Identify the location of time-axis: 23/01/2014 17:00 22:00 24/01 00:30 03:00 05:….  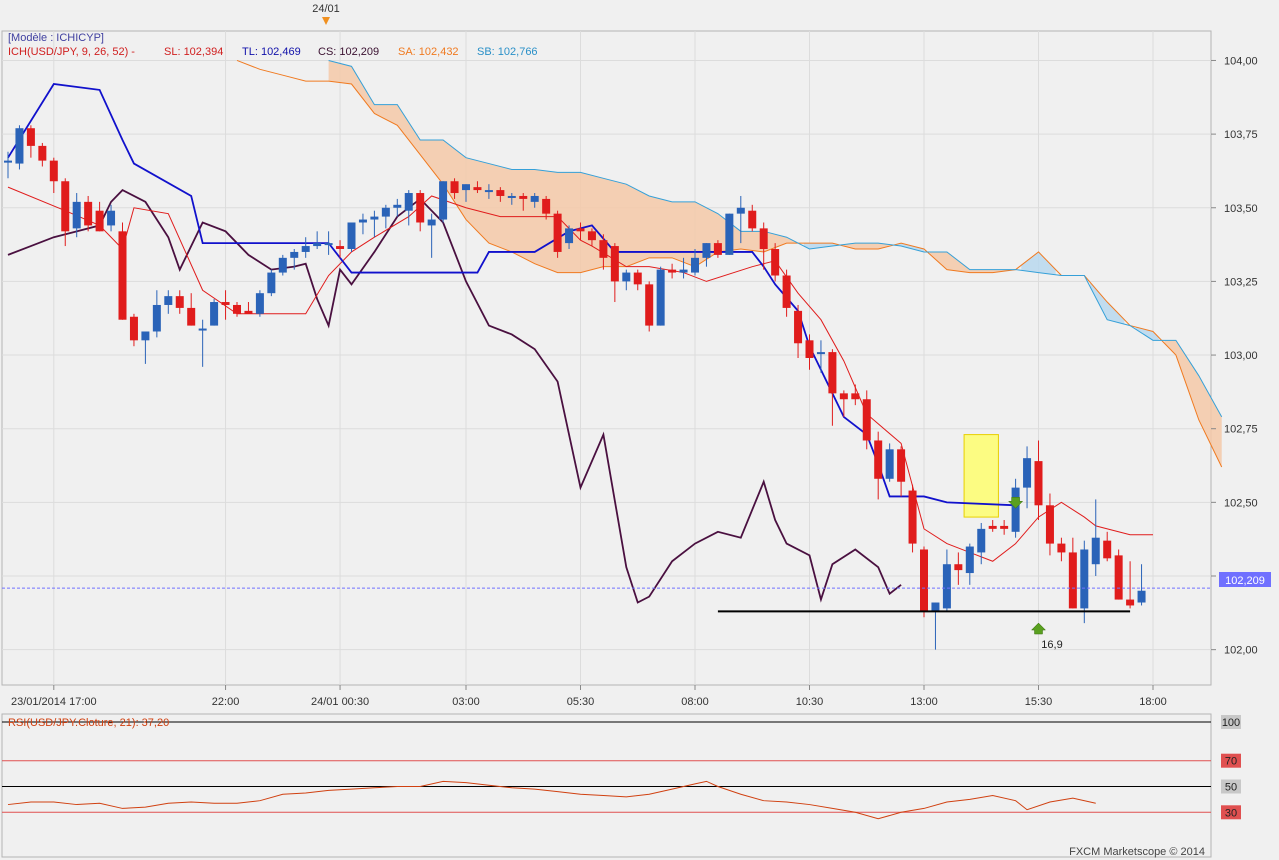
(589, 696).